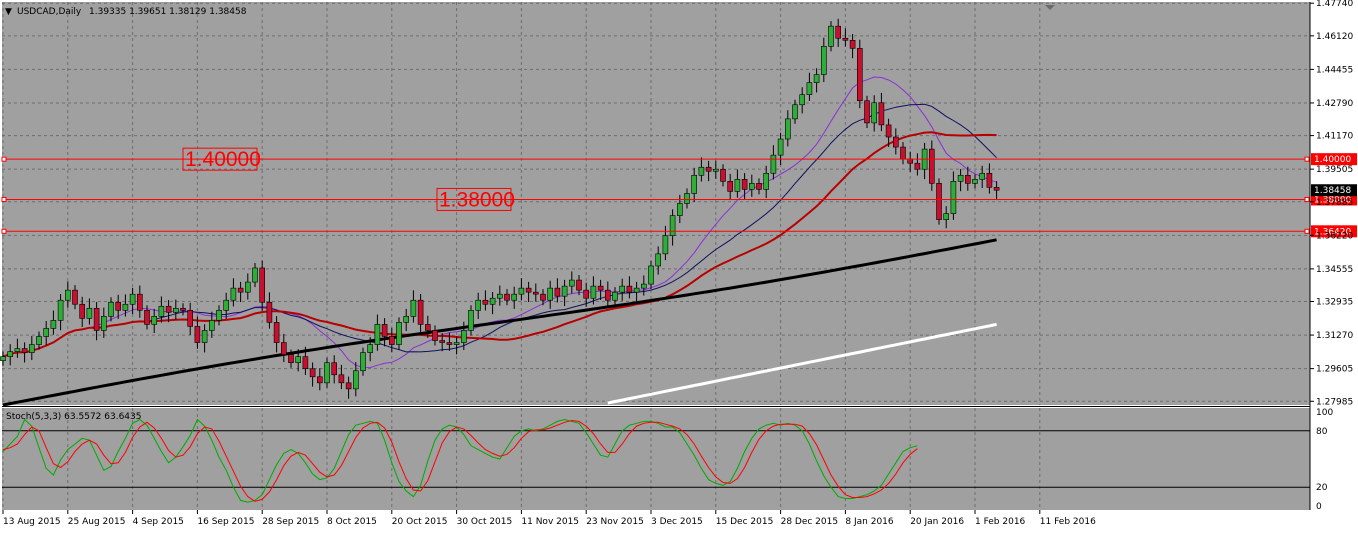  I want to click on time-tick-label: 8 Oct 2015, so click(352, 522).